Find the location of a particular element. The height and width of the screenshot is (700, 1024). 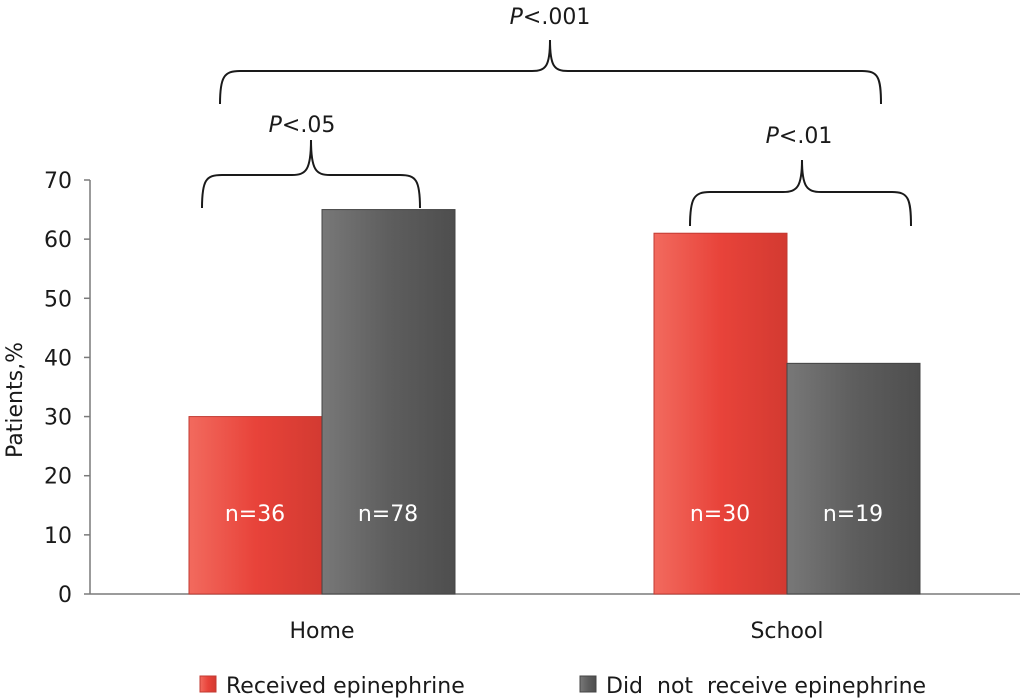

bar-received-home is located at coordinates (255, 505).